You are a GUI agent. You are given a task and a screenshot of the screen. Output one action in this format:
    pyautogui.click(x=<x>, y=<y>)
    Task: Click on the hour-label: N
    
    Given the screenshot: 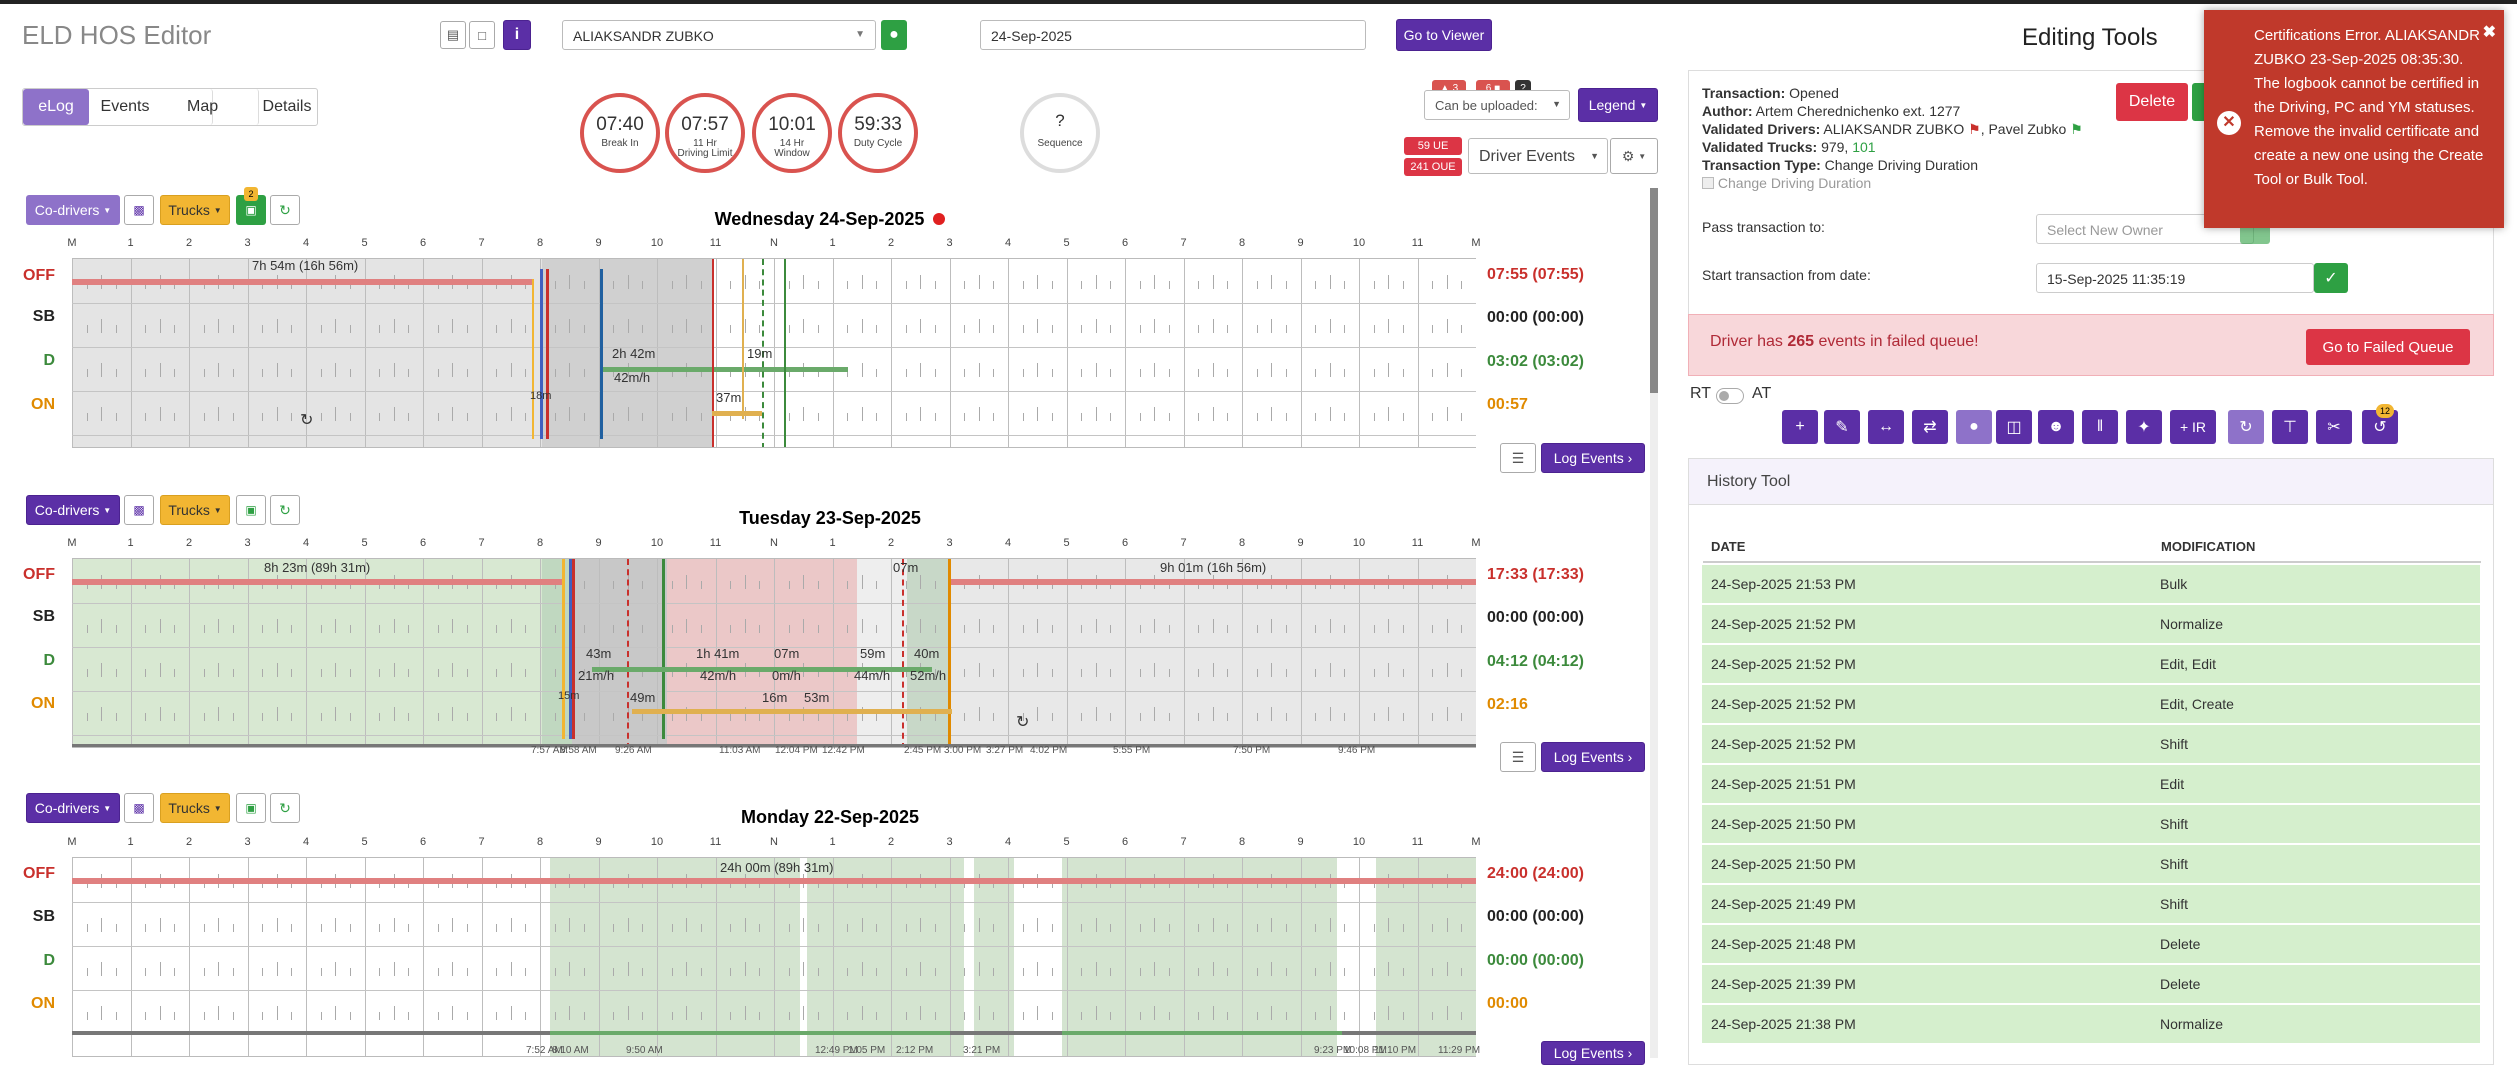 What is the action you would take?
    pyautogui.click(x=774, y=243)
    